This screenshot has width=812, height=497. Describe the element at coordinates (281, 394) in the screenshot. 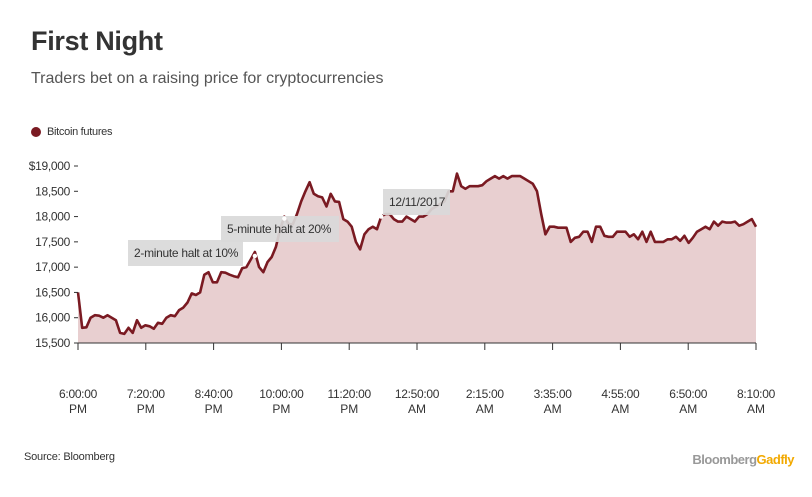

I see `x-tick-label-time: 10:00:00` at that location.